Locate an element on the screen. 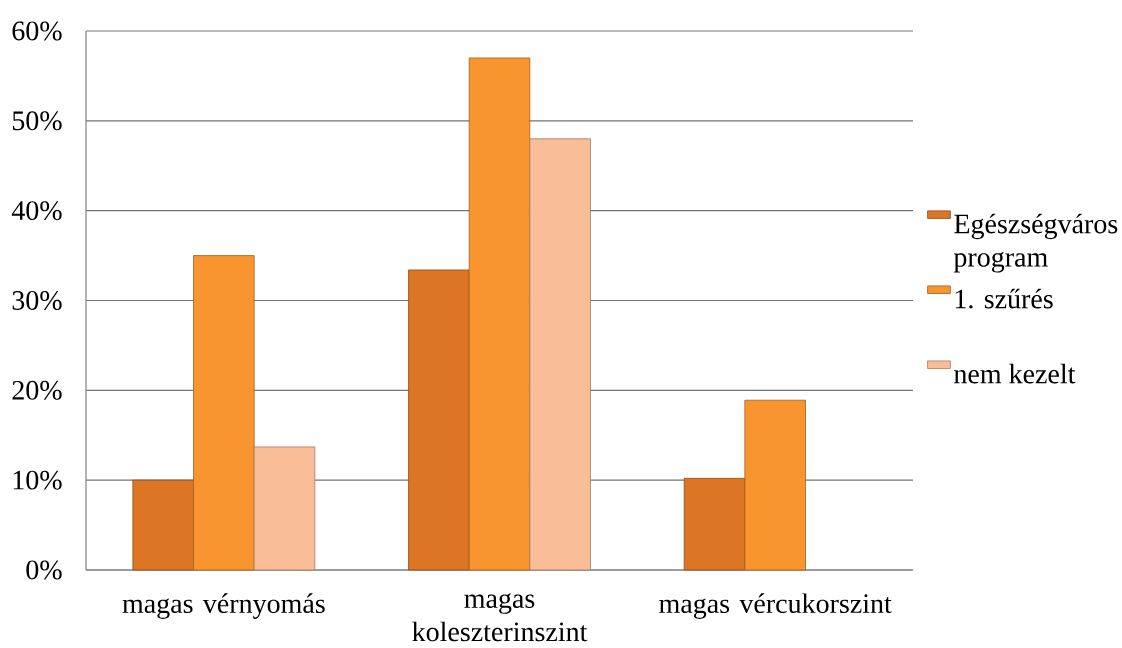 This screenshot has width=1122, height=648. legend-label: Egészségváros program is located at coordinates (1035, 243).